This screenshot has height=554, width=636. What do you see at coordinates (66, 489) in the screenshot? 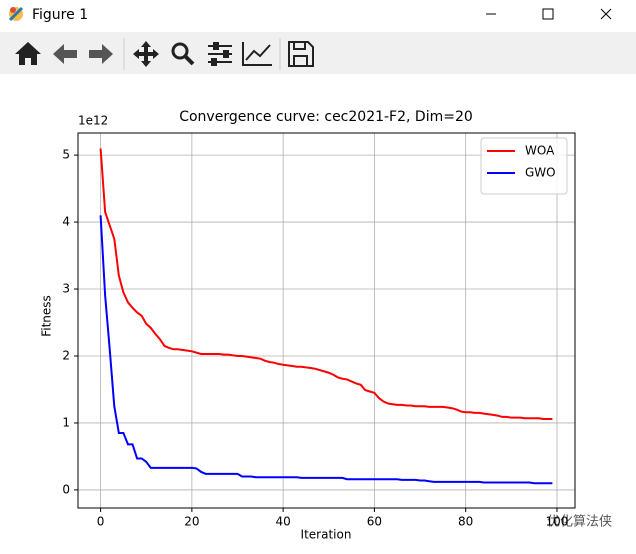
I see `y-tick-label: 0` at bounding box center [66, 489].